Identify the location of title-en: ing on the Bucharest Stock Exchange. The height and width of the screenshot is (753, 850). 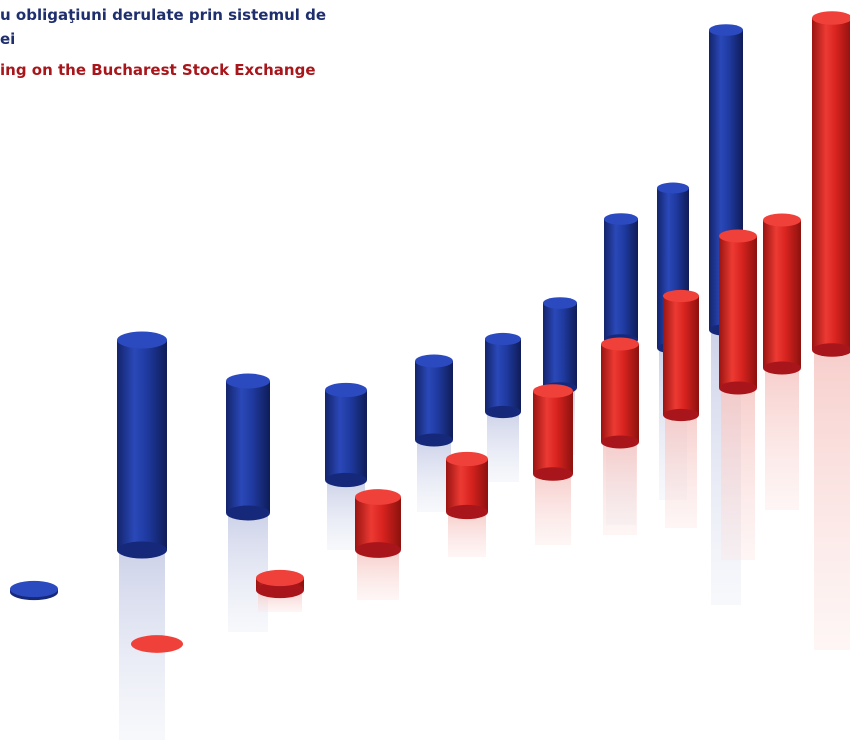
(158, 70).